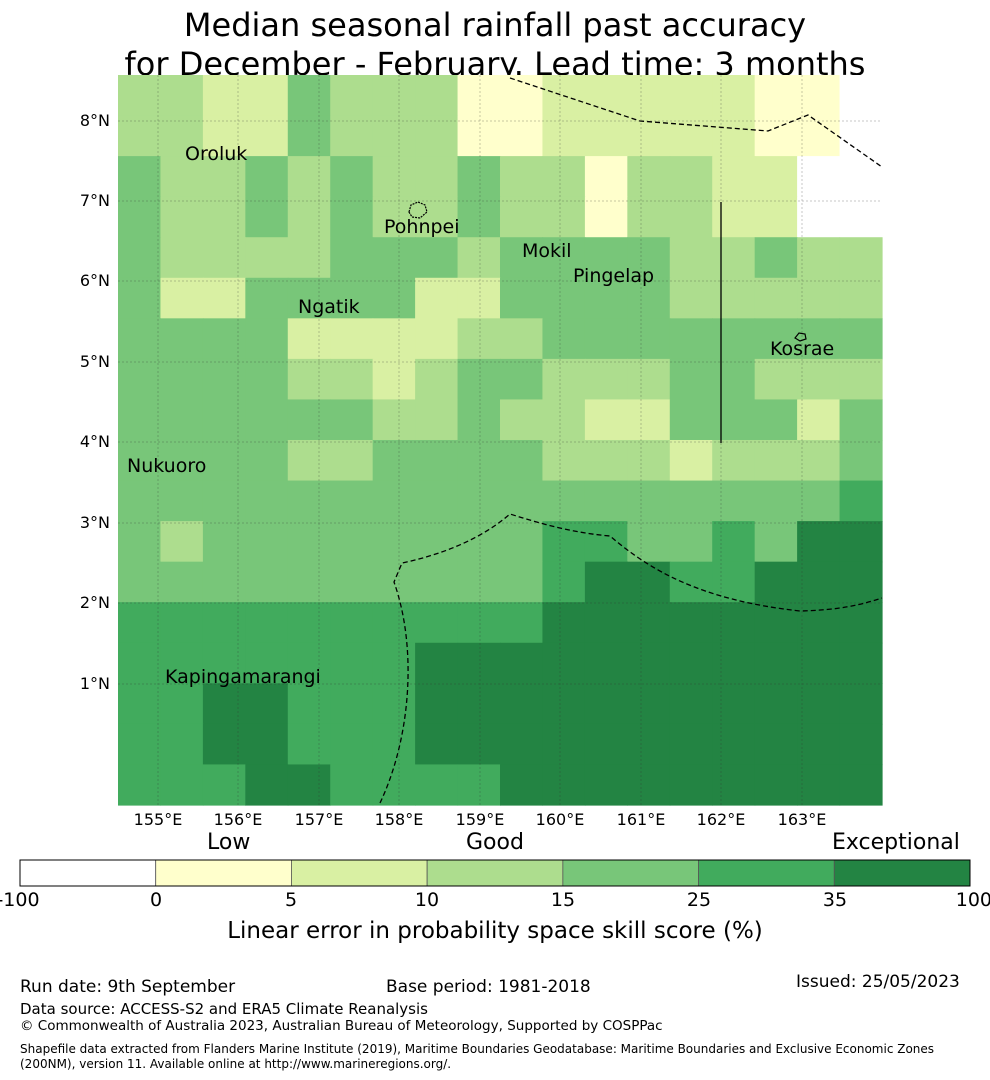 The height and width of the screenshot is (1080, 990). I want to click on colorbar-word-exceptional: Exceptional, so click(896, 842).